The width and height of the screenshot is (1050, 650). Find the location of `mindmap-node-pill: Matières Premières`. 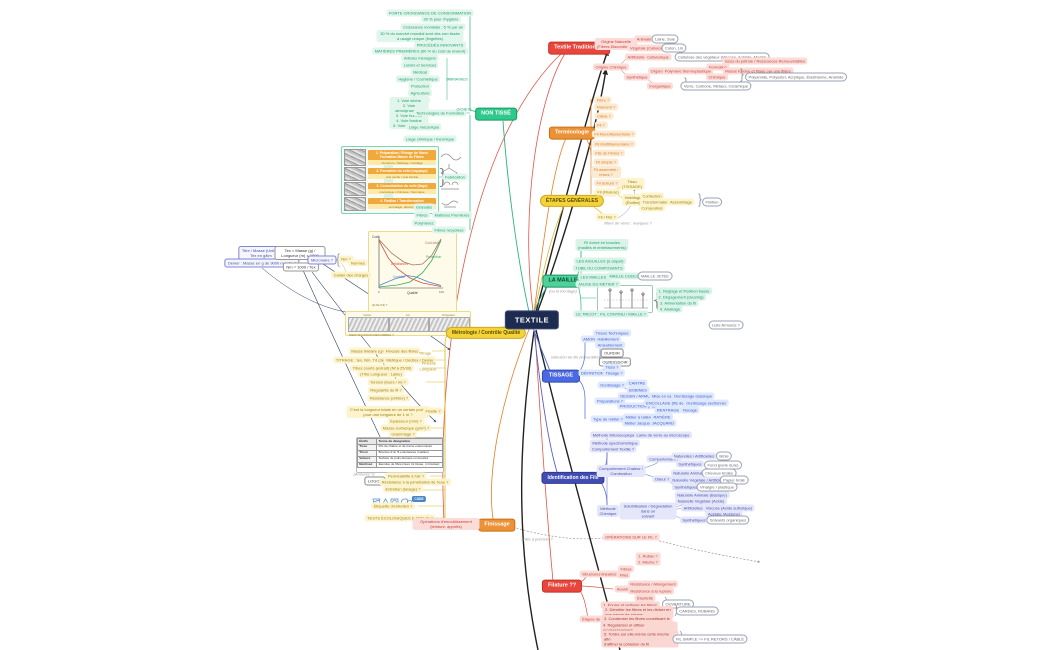

mindmap-node-pill: Matières Premières is located at coordinates (452, 215).